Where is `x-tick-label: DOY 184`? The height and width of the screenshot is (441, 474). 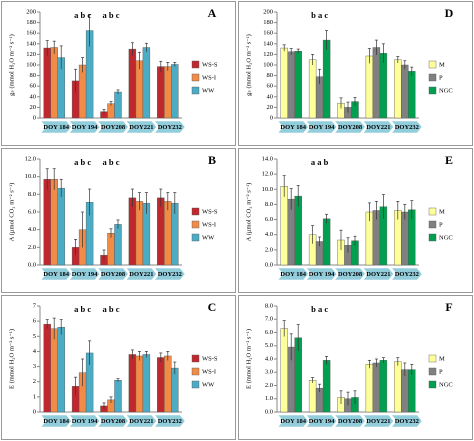
x-tick-label: DOY 184 is located at coordinates (293, 421).